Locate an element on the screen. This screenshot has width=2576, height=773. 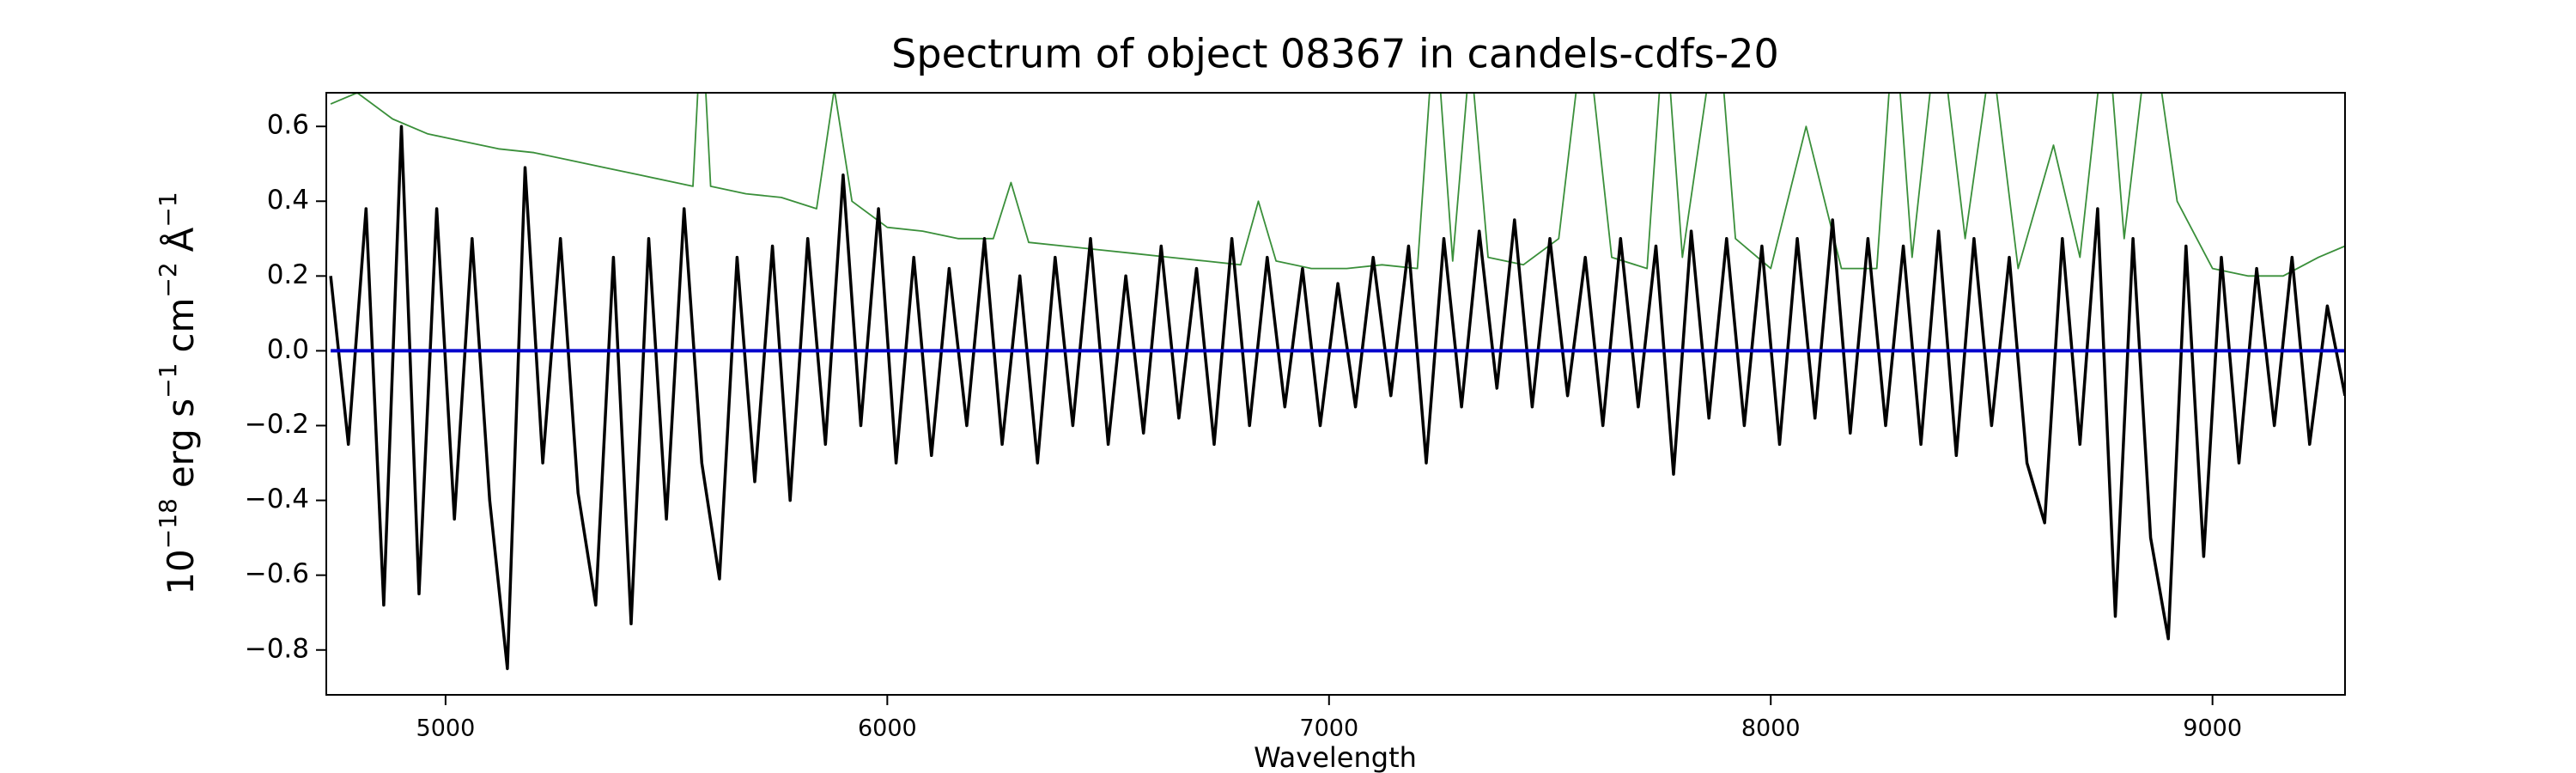
y-tick-label: 0.6 is located at coordinates (288, 125).